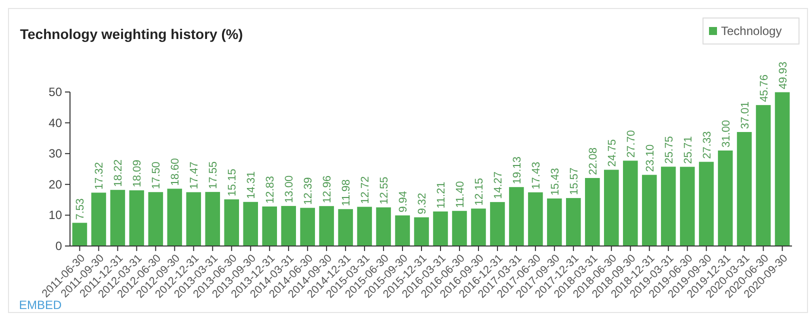 Image resolution: width=809 pixels, height=323 pixels. What do you see at coordinates (745, 115) in the screenshot?
I see `text: 37.01` at bounding box center [745, 115].